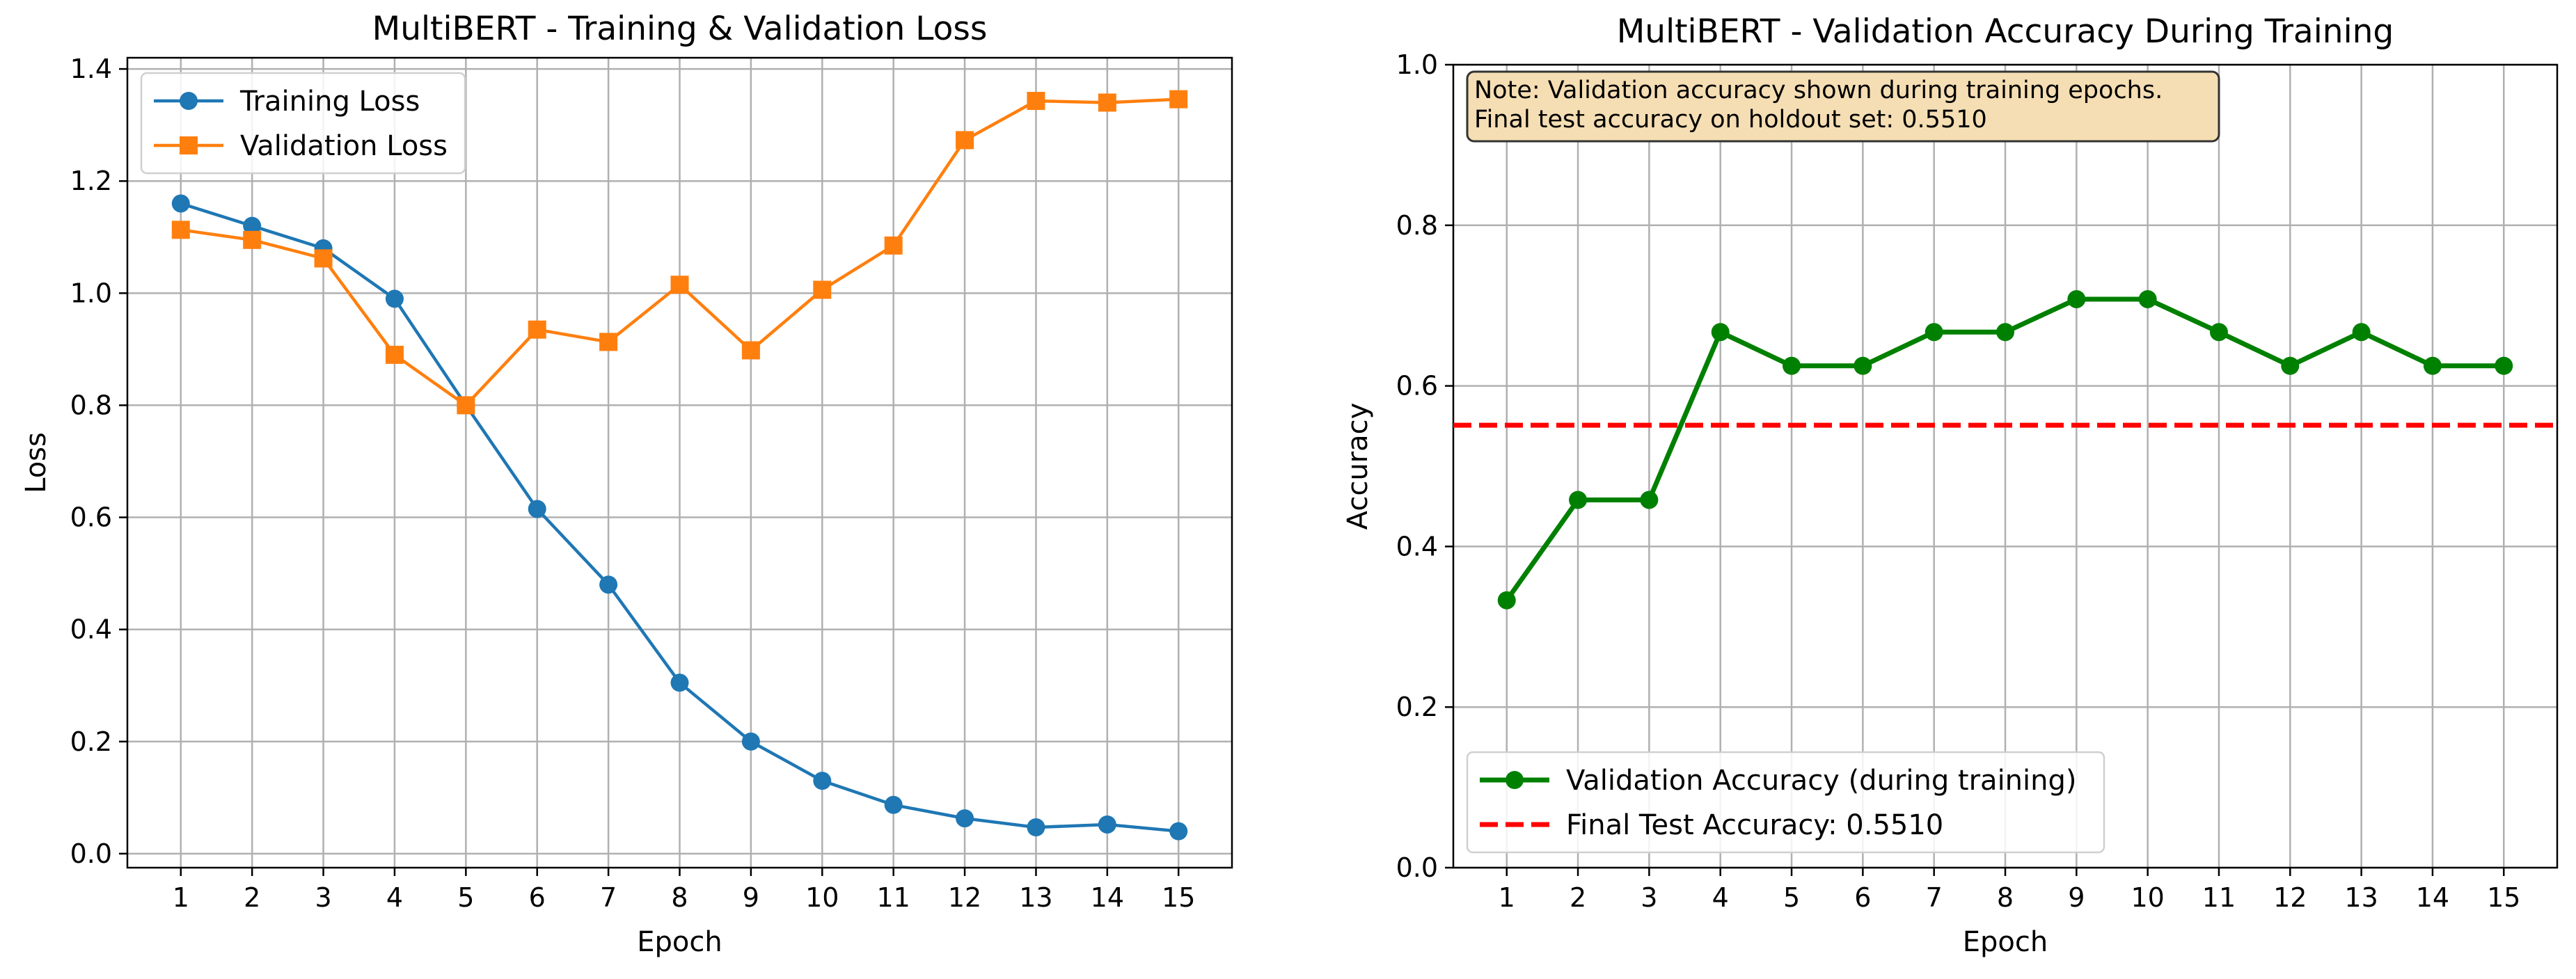 Image resolution: width=2576 pixels, height=979 pixels. I want to click on chart-title: MultiBERT - Training & Validation Loss, so click(680, 29).